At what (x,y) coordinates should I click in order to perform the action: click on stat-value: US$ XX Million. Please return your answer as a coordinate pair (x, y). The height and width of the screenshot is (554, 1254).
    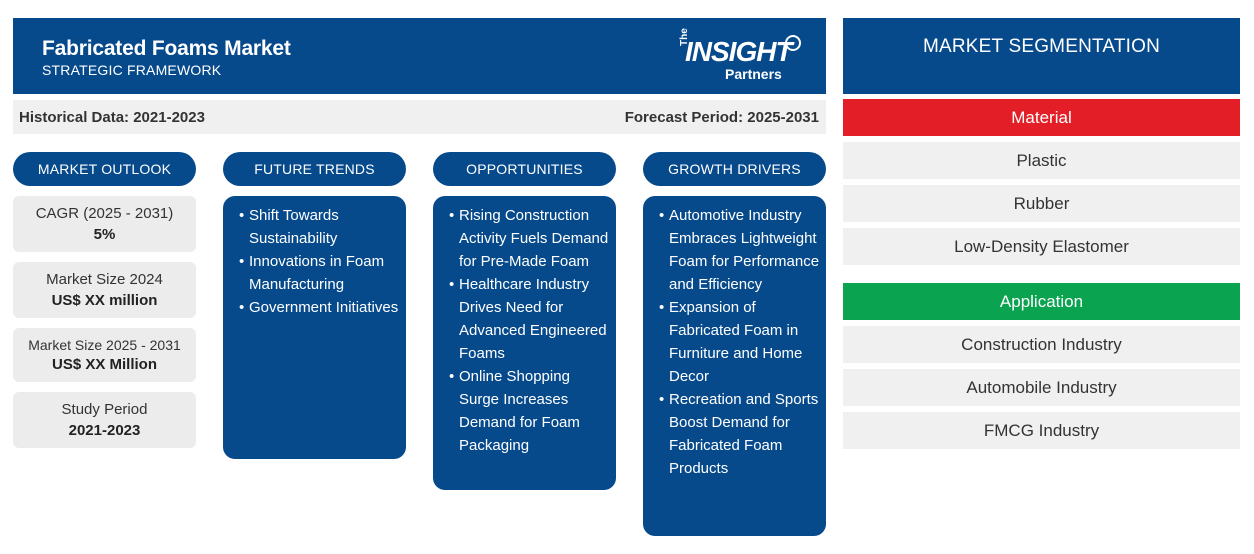
    Looking at the image, I should click on (104, 364).